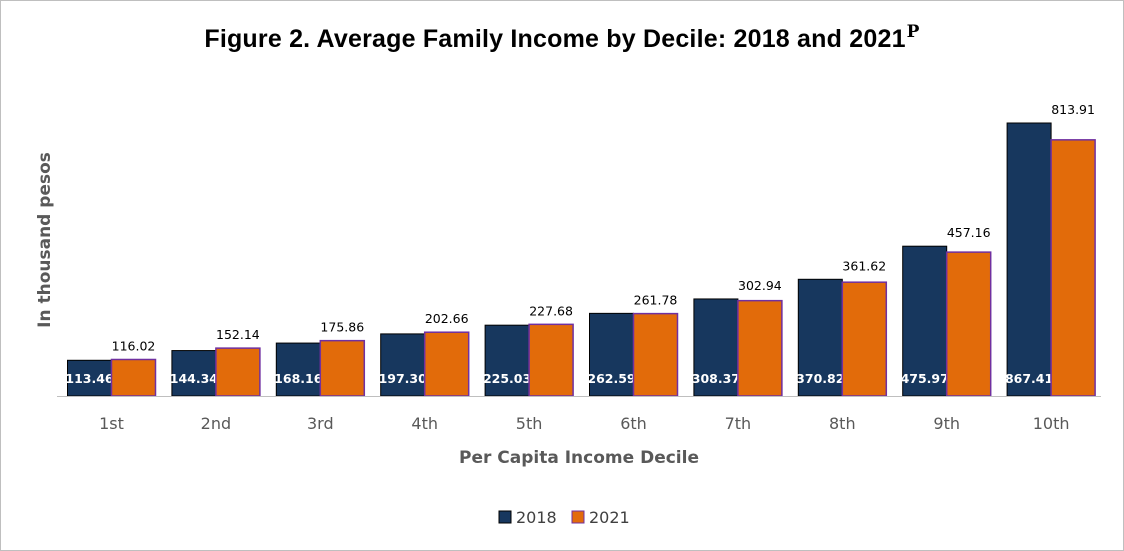 This screenshot has width=1124, height=551. Describe the element at coordinates (216, 423) in the screenshot. I see `x-tick-label: 2nd` at that location.